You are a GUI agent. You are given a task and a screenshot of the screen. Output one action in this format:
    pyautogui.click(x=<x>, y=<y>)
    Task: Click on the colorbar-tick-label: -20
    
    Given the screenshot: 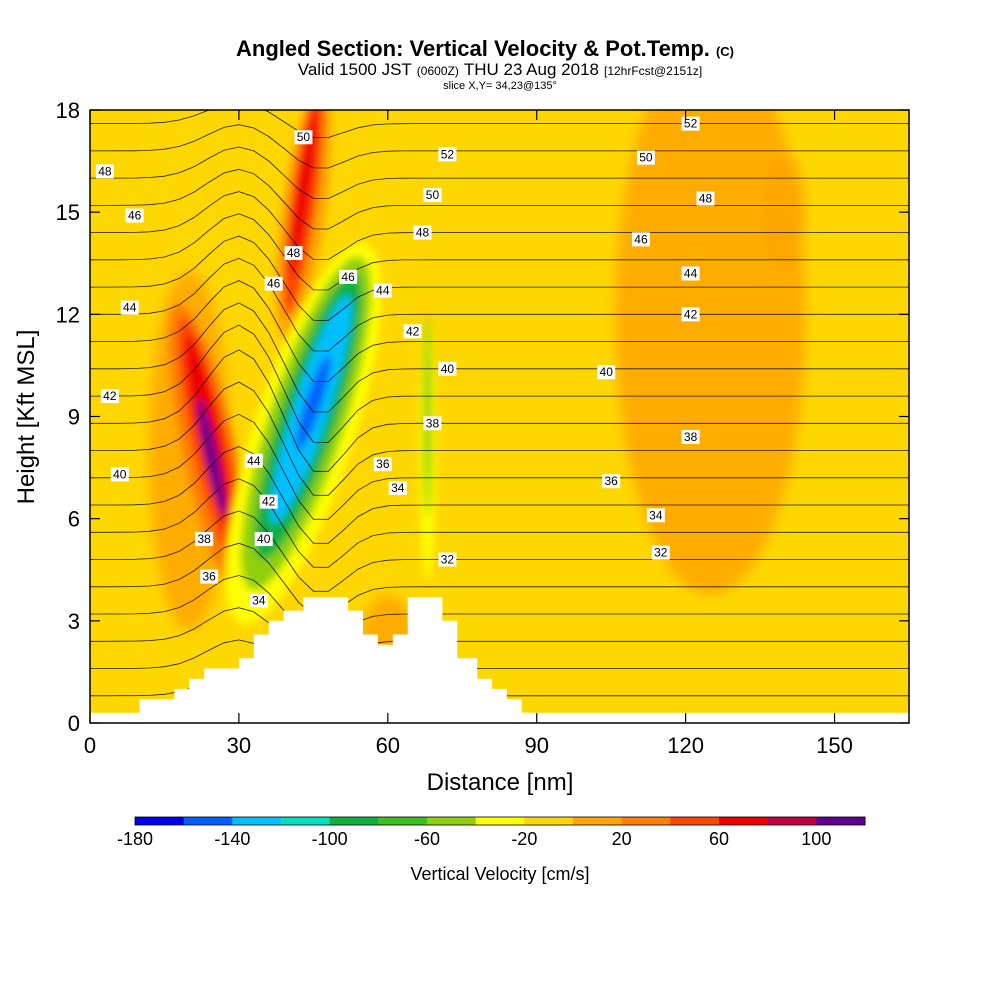 What is the action you would take?
    pyautogui.click(x=524, y=839)
    